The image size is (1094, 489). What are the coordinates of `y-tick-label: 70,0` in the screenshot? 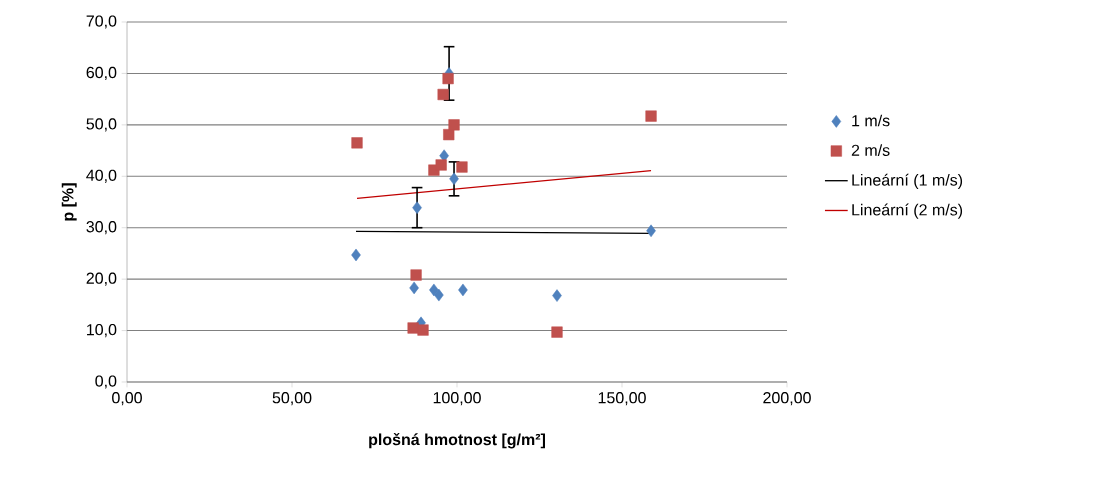 It's located at (101, 22).